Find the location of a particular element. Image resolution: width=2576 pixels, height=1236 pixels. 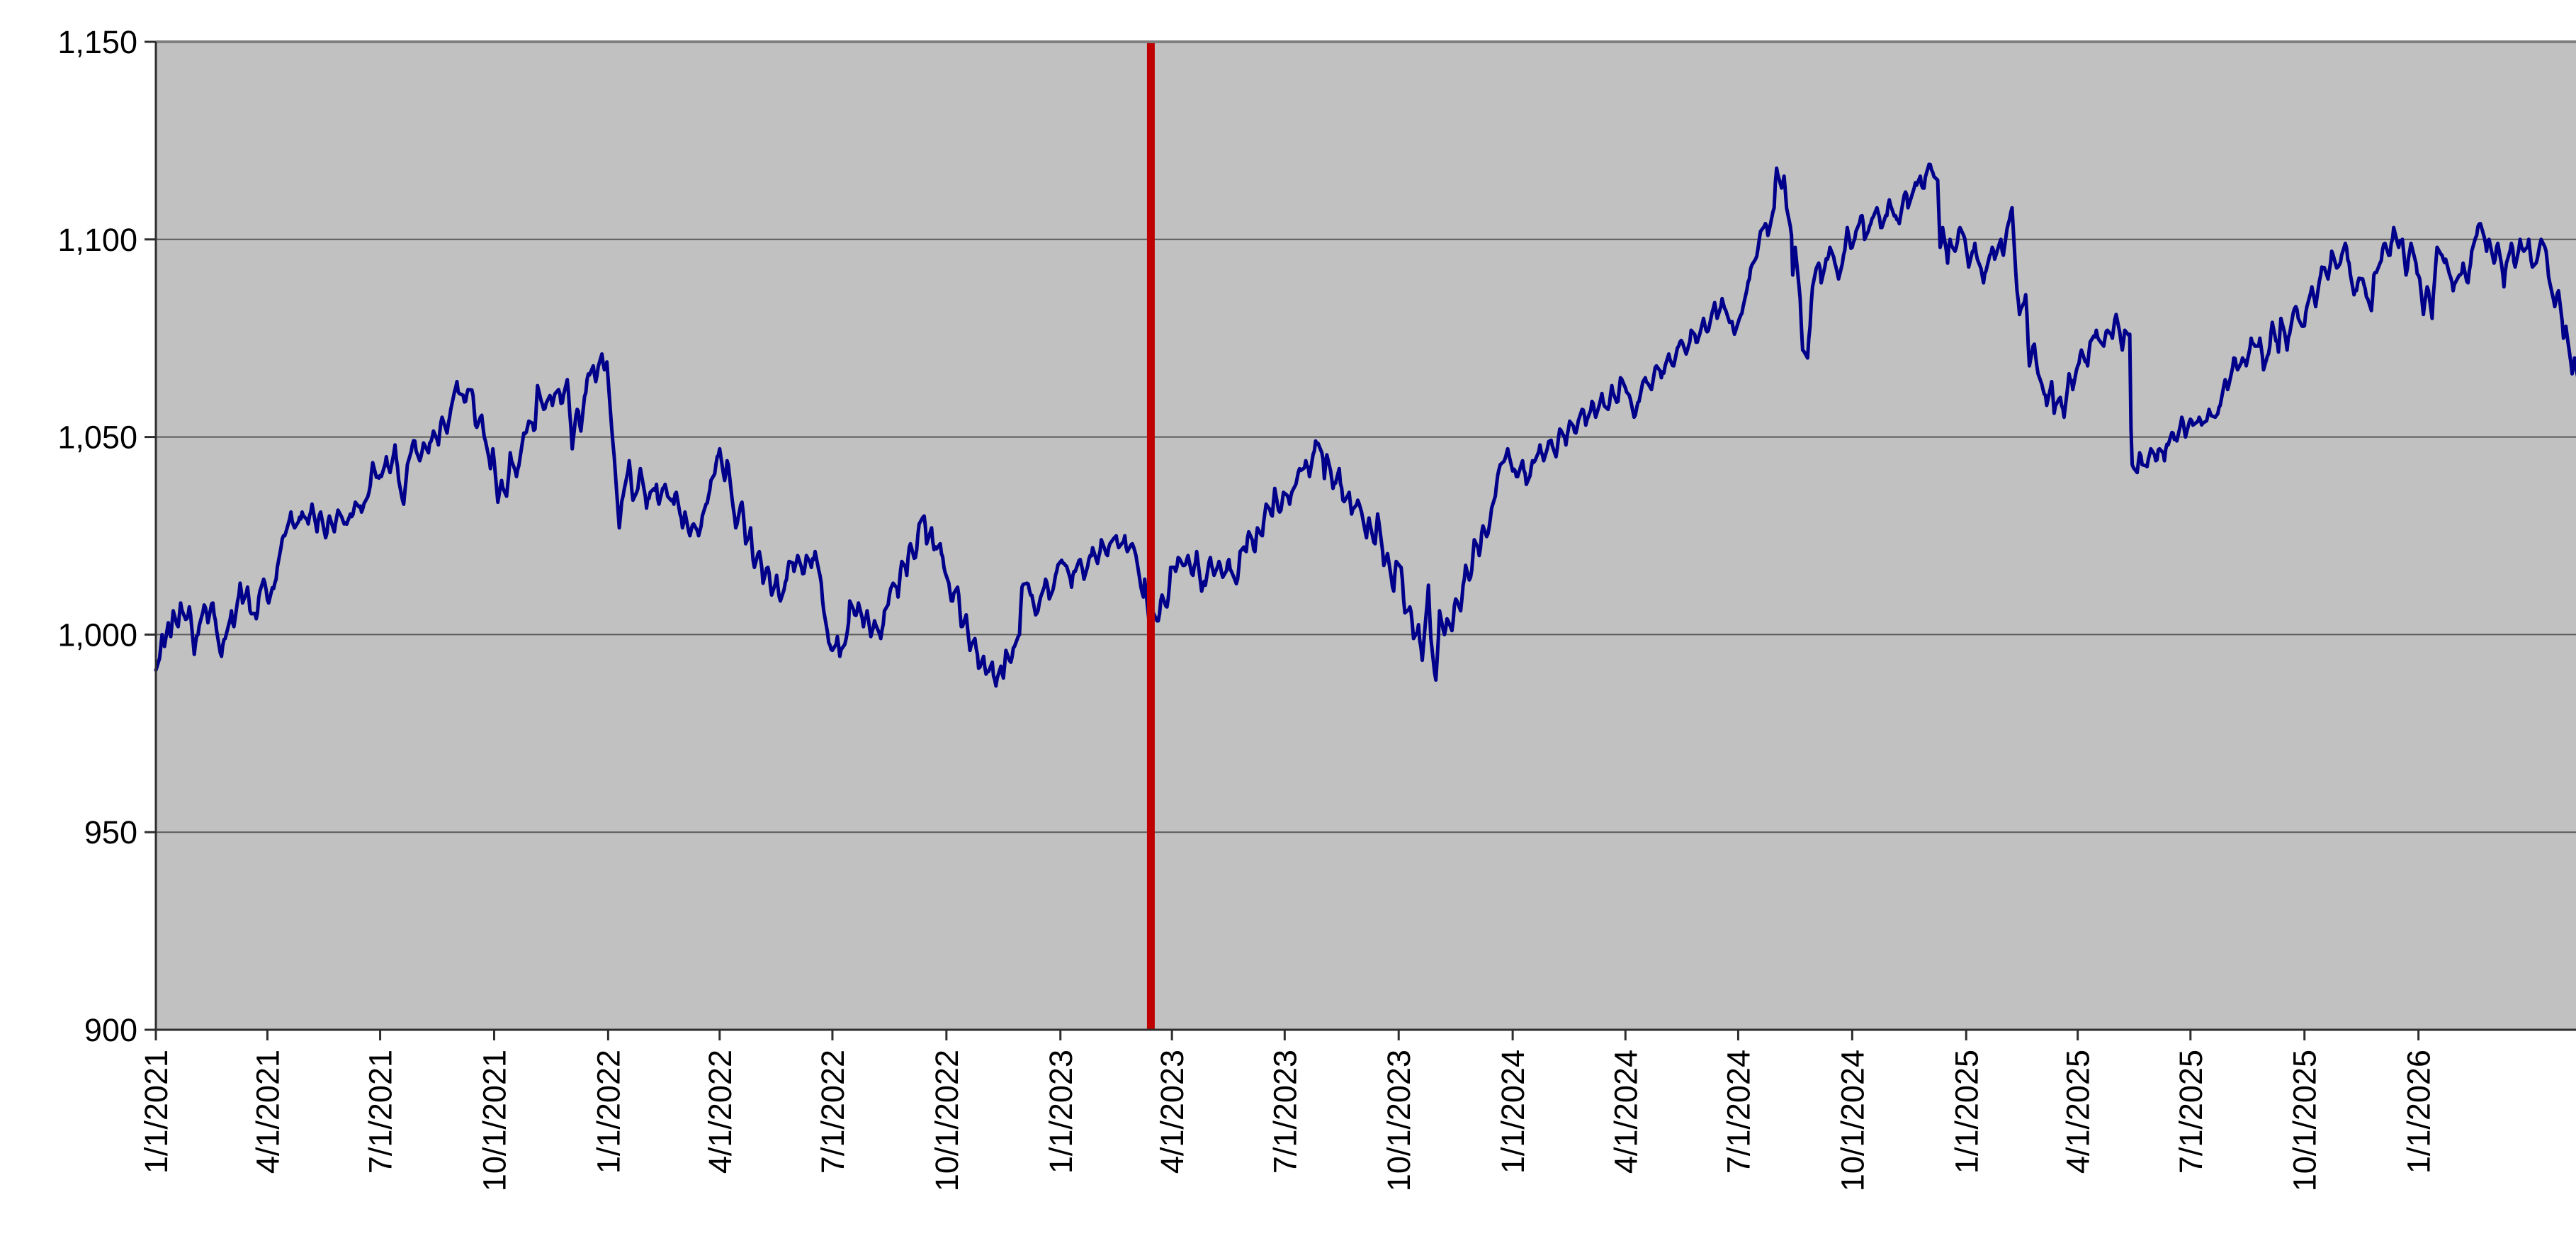

y-tick-label: 900 is located at coordinates (110, 1030).